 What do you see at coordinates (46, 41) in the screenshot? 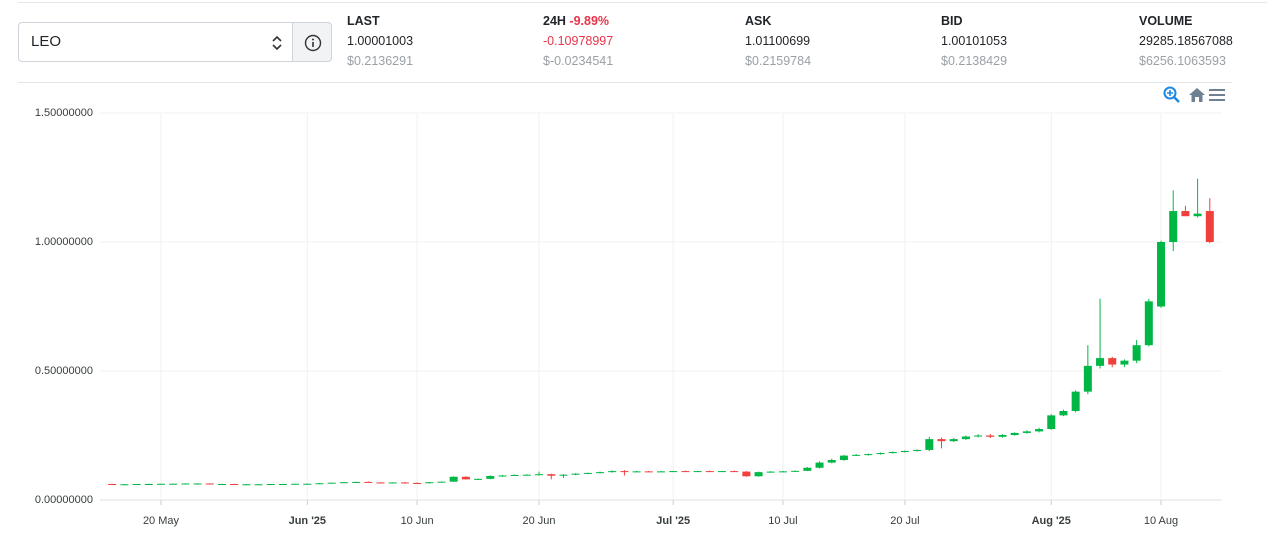
I see `market-symbol: LEO` at bounding box center [46, 41].